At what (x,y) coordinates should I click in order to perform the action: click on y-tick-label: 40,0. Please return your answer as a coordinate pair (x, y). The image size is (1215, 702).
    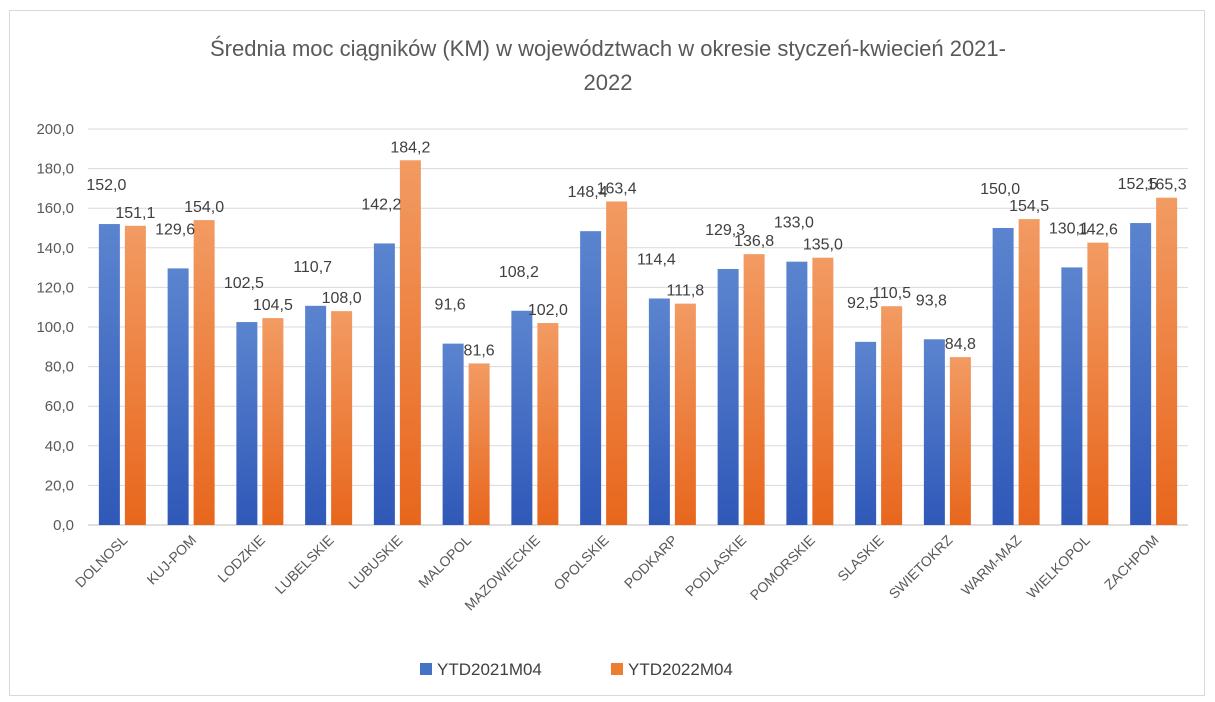
    Looking at the image, I should click on (59, 446).